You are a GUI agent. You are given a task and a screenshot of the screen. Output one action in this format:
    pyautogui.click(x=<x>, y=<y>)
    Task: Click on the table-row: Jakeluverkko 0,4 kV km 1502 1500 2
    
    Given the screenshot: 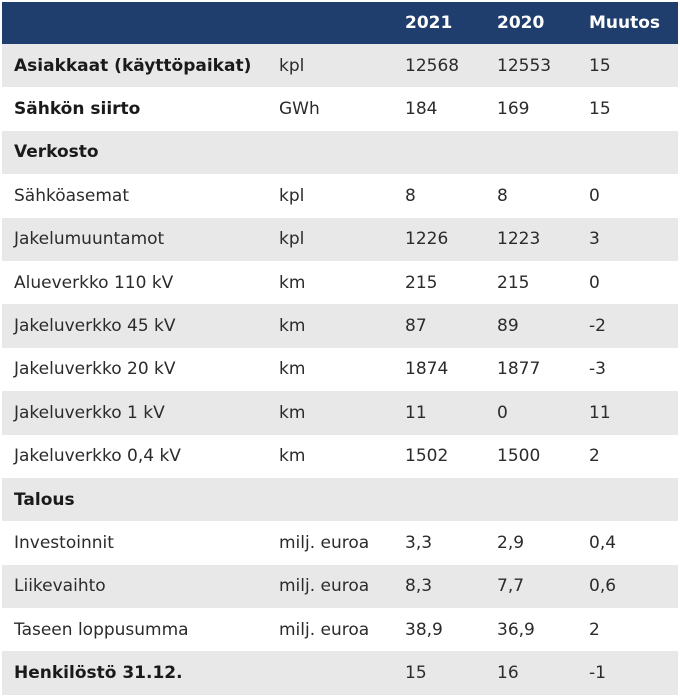 What is the action you would take?
    pyautogui.click(x=340, y=456)
    